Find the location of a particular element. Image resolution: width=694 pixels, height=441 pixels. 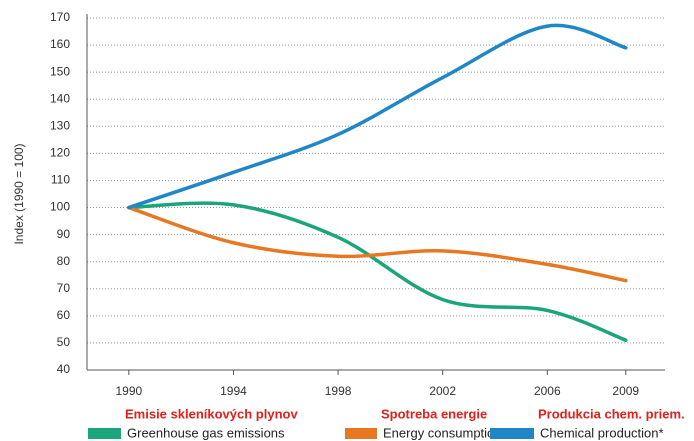

y-tick-label: 160 is located at coordinates (60, 44).